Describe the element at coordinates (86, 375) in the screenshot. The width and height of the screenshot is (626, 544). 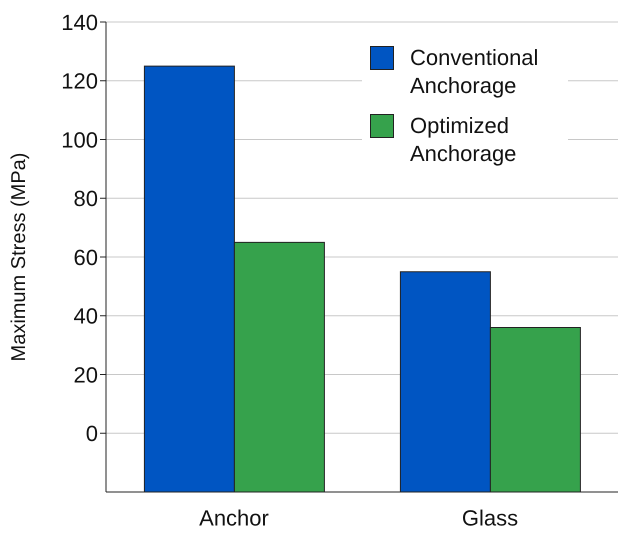
I see `y-tick-label: 20` at that location.